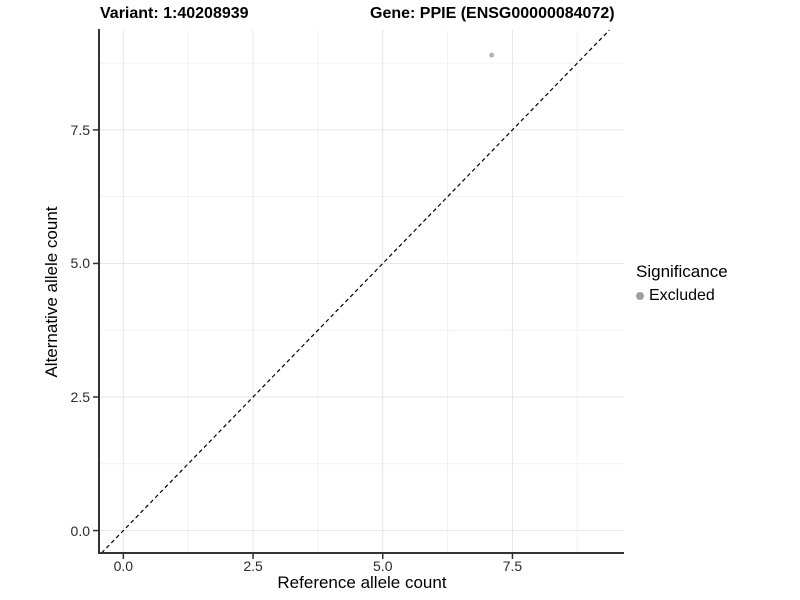 This screenshot has width=800, height=600. I want to click on gene-title: Gene: PPIE (ENSG00000084072), so click(492, 13).